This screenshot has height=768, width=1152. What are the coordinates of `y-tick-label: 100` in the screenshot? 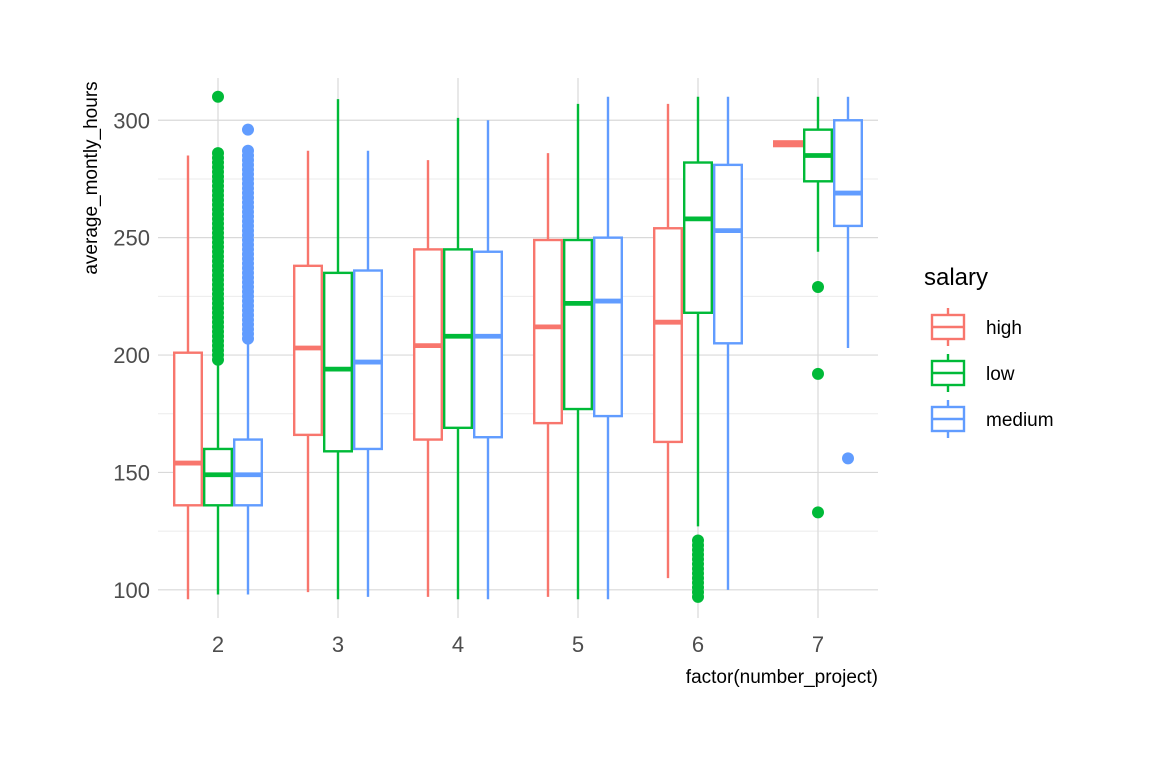 It's located at (131, 590).